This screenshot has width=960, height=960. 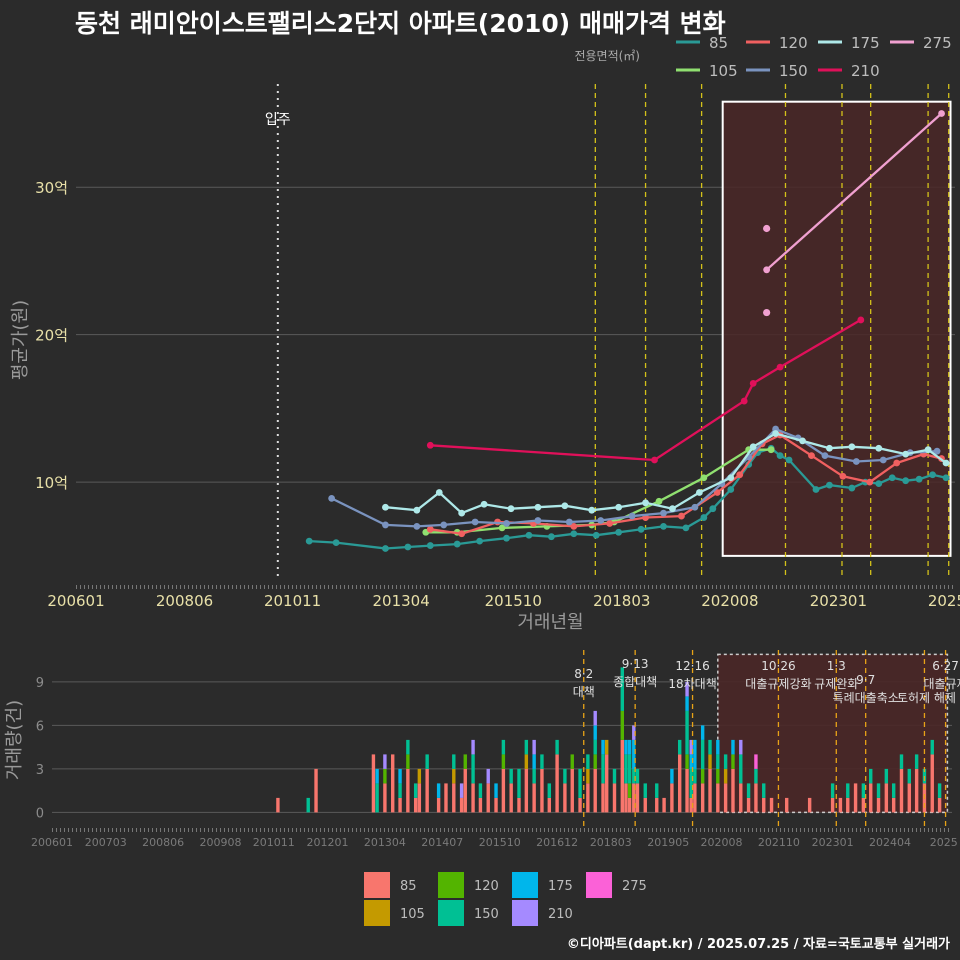 I want to click on volume-xtick-label: 201304, so click(x=385, y=842).